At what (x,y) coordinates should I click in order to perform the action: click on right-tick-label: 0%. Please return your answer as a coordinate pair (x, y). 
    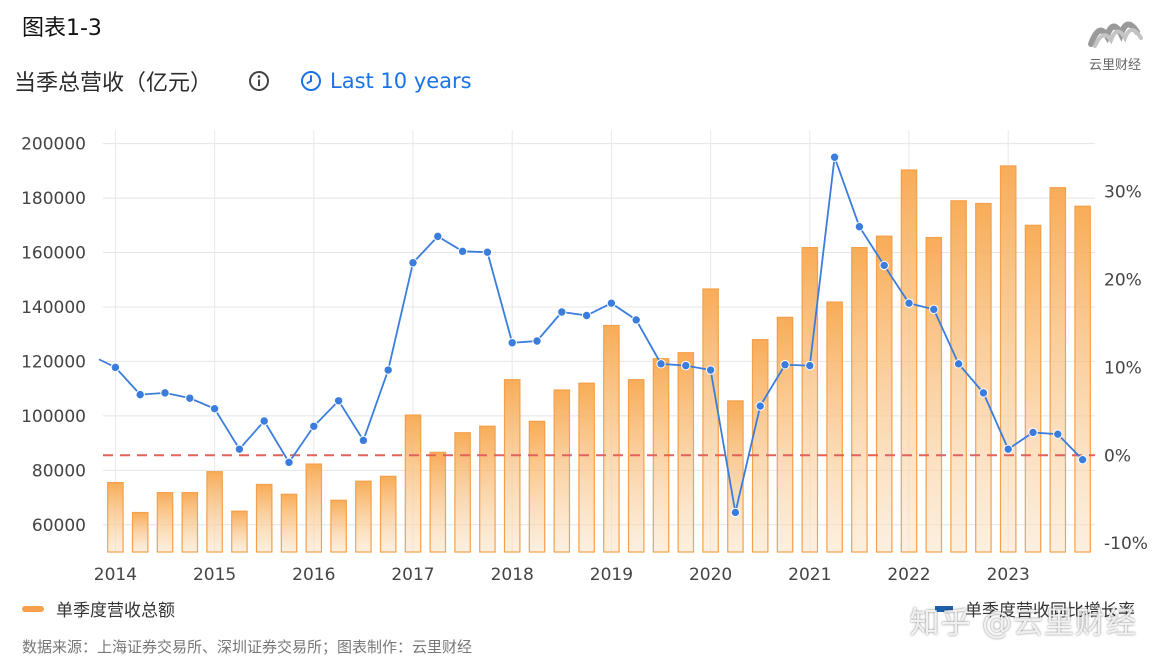
    Looking at the image, I should click on (1117, 456).